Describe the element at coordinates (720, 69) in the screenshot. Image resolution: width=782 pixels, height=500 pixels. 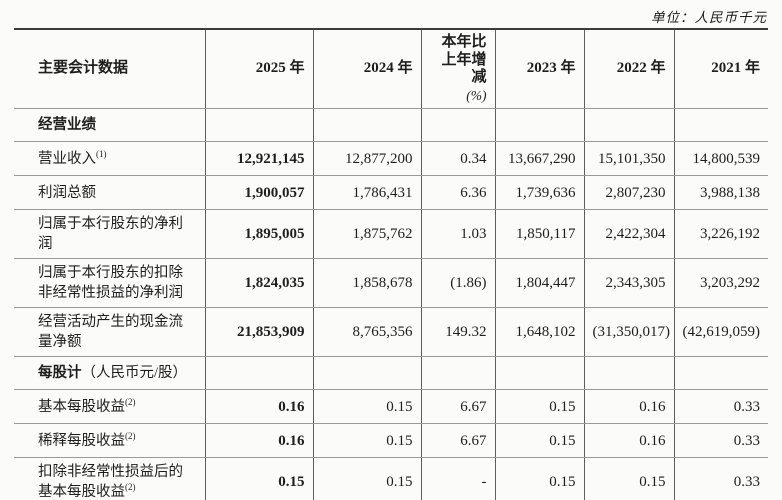
I see `column-header: 2021 年` at that location.